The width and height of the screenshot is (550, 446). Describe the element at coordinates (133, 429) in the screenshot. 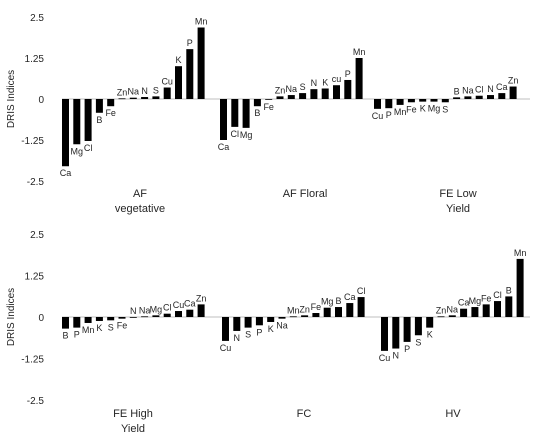

I see `group-label: Yield` at that location.